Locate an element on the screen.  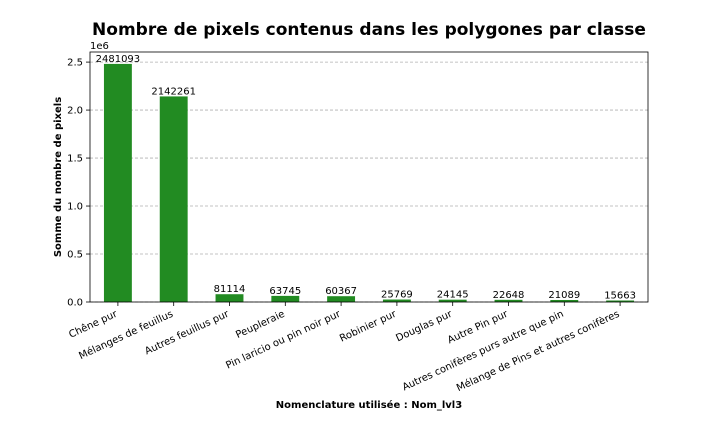
y-axis-ticks: 0.0 0.5 1.0 1.5 2.0 2.5 is located at coordinates (78, 183).